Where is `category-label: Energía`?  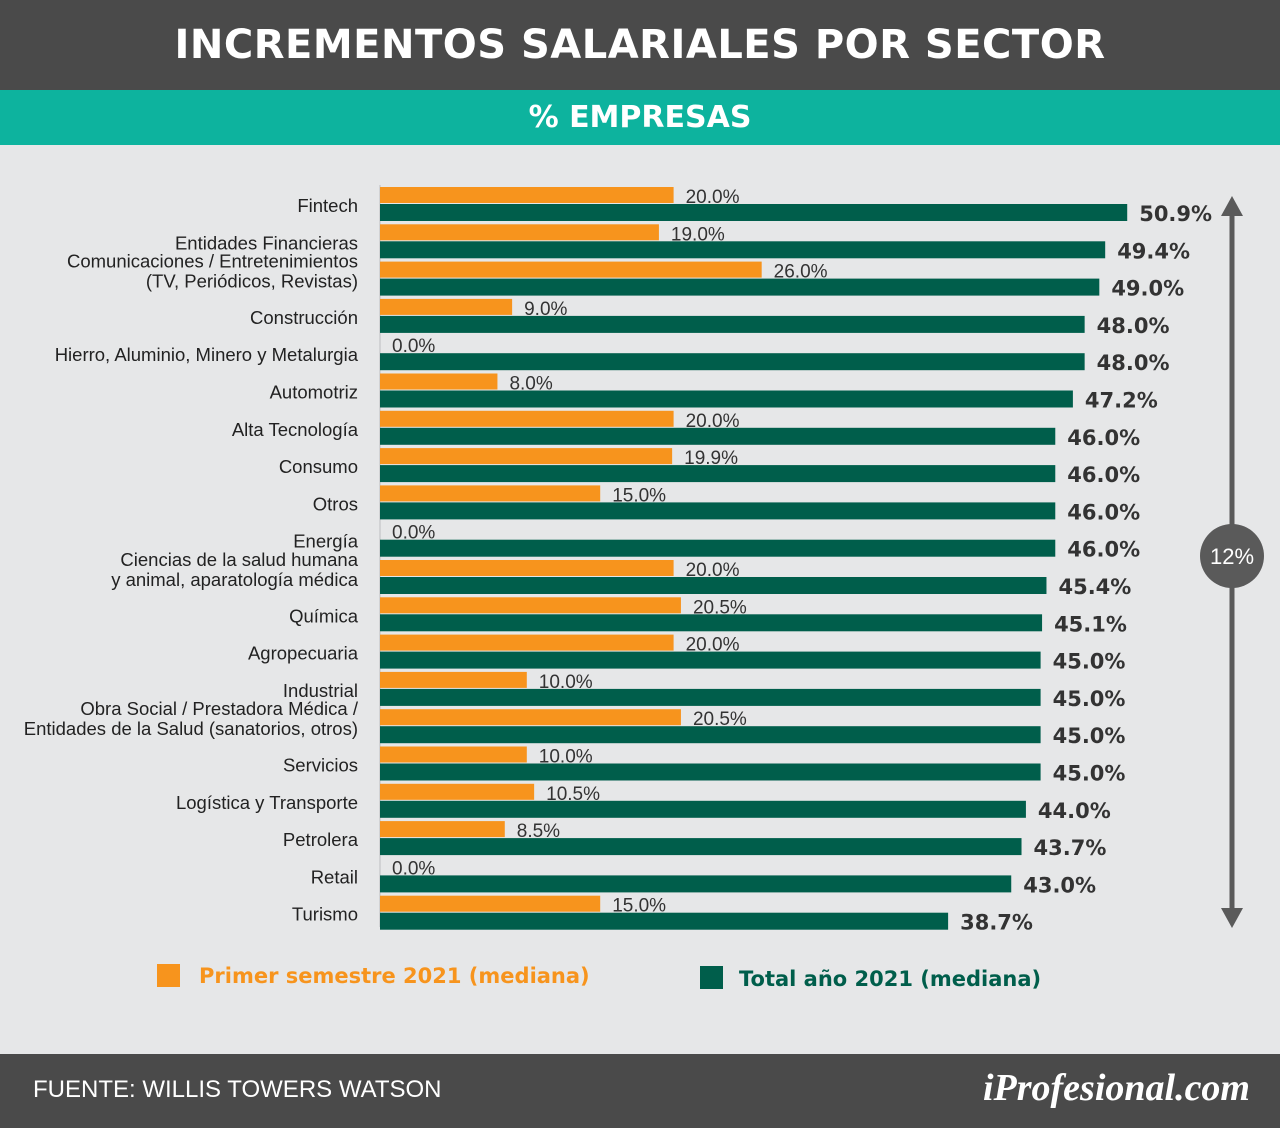 category-label: Energía is located at coordinates (326, 541).